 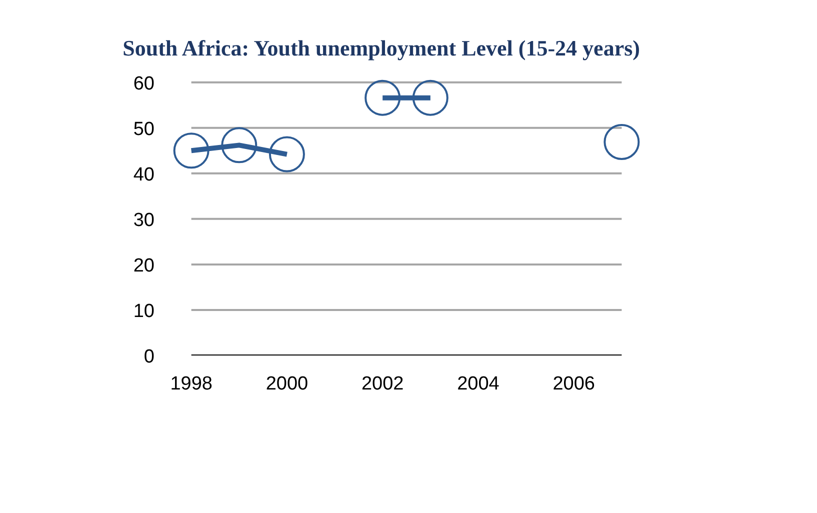 What do you see at coordinates (149, 357) in the screenshot?
I see `y-tick-label: 0` at bounding box center [149, 357].